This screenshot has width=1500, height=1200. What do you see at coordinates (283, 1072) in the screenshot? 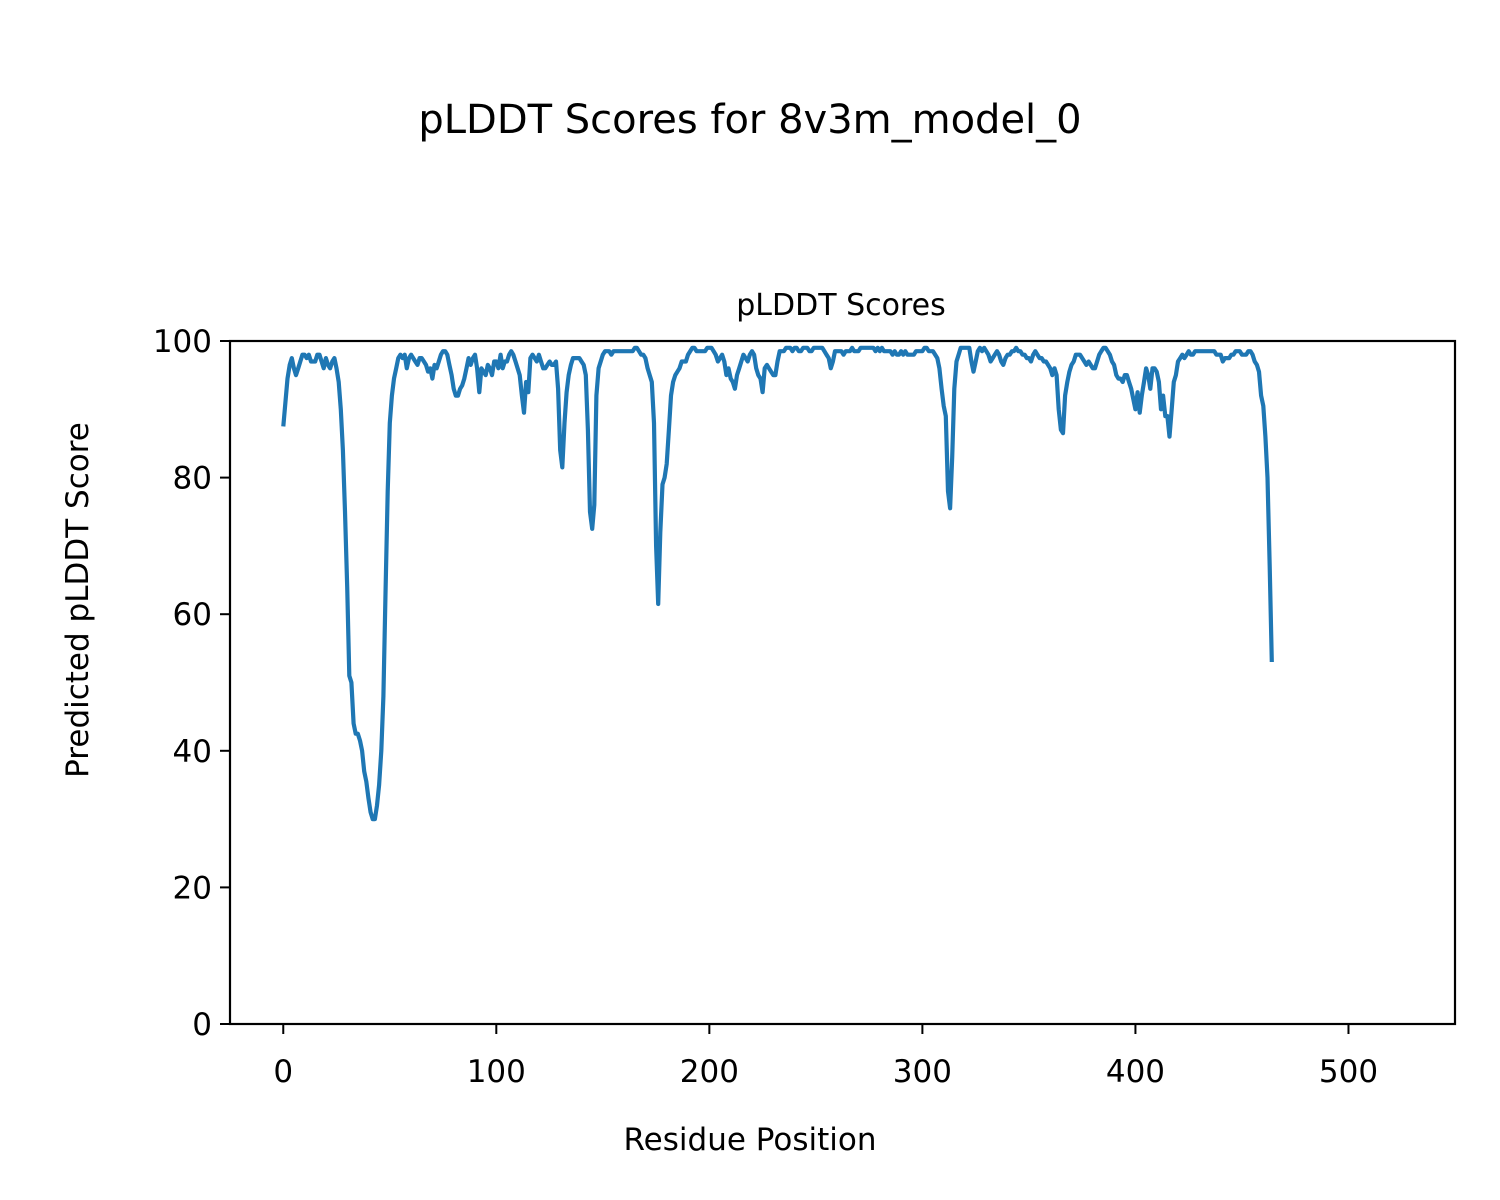
I see `x-tick-label: 0` at bounding box center [283, 1072].